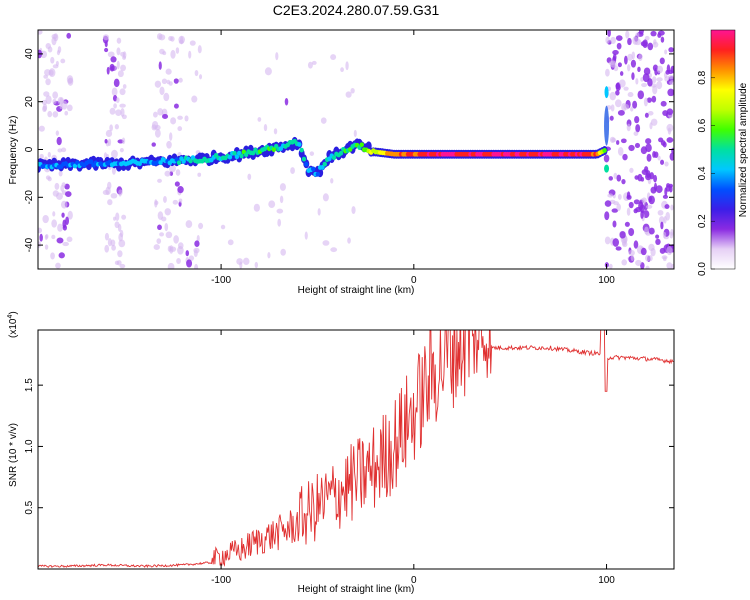 Image resolution: width=750 pixels, height=600 pixels. What do you see at coordinates (29, 244) in the screenshot?
I see `y-tick-label: -40` at bounding box center [29, 244].